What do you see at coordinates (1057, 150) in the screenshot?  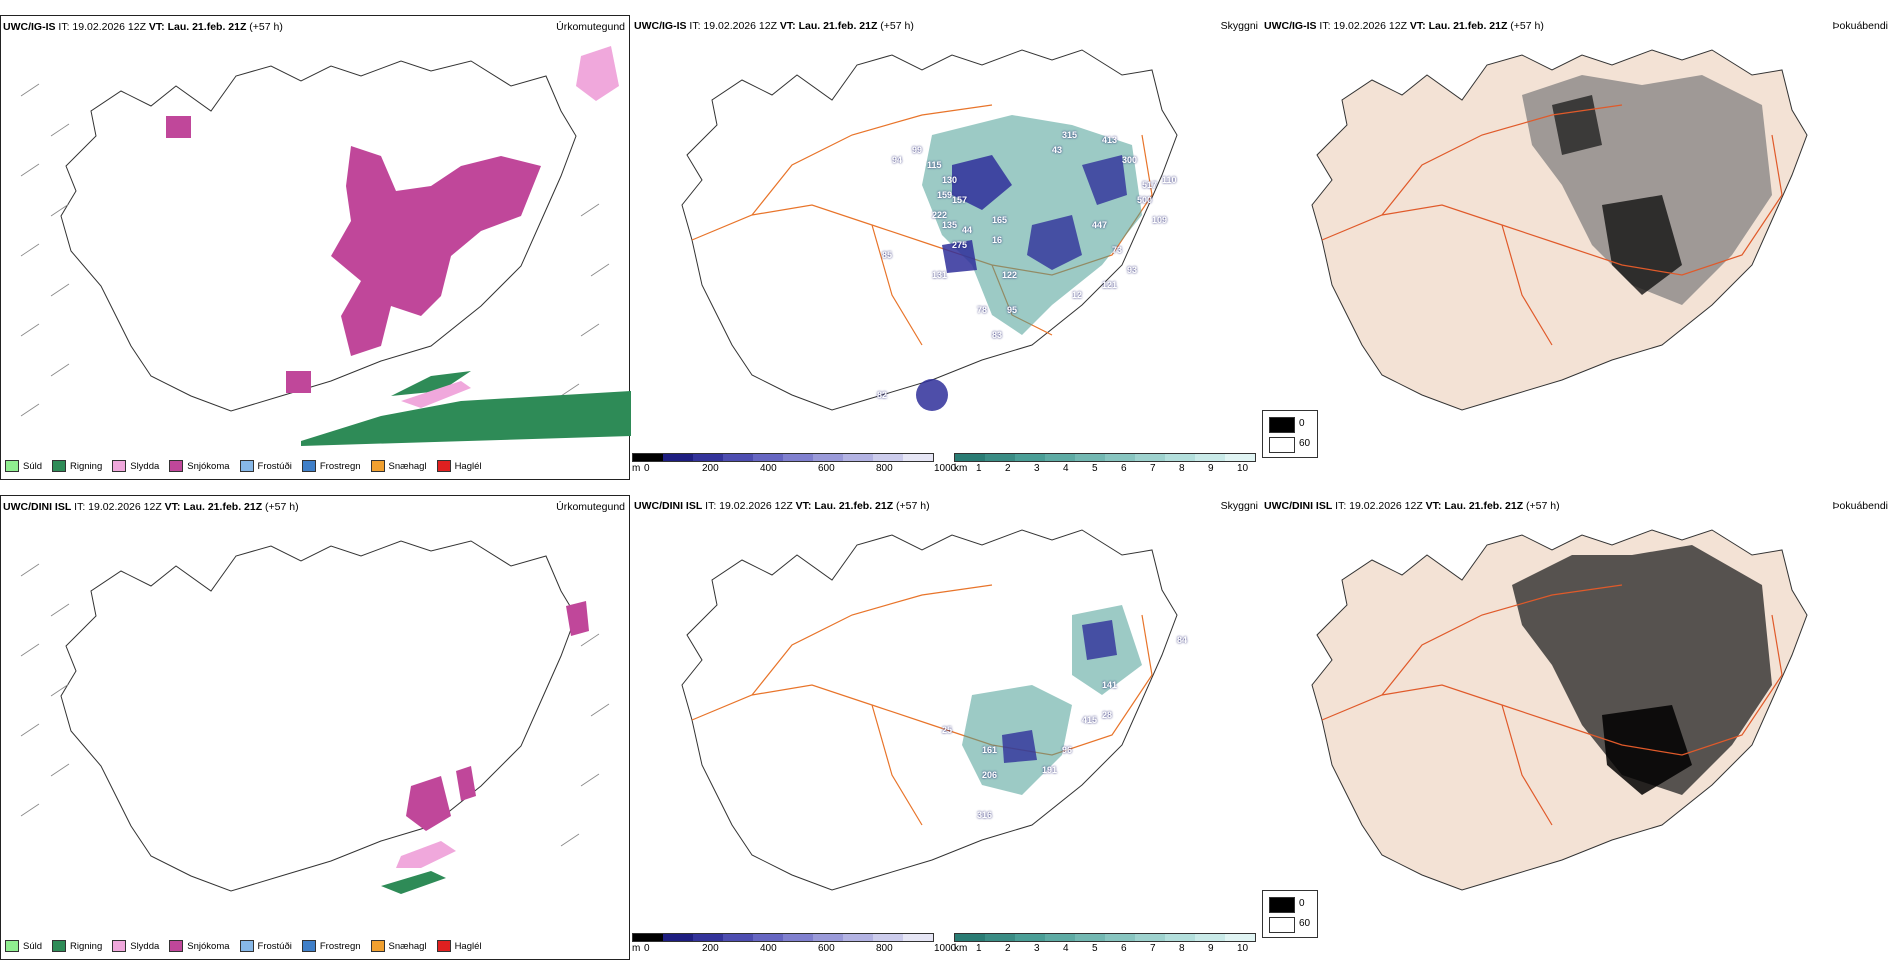 I see `visibility-height-label: 43` at bounding box center [1057, 150].